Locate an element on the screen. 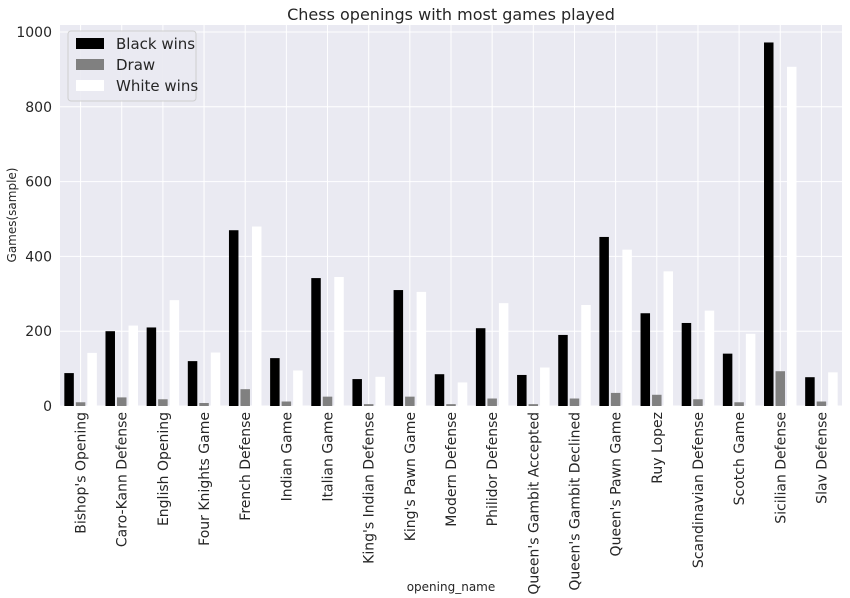 This screenshot has height=598, width=850. x-tick-label: Scandinavian Defense is located at coordinates (699, 490).